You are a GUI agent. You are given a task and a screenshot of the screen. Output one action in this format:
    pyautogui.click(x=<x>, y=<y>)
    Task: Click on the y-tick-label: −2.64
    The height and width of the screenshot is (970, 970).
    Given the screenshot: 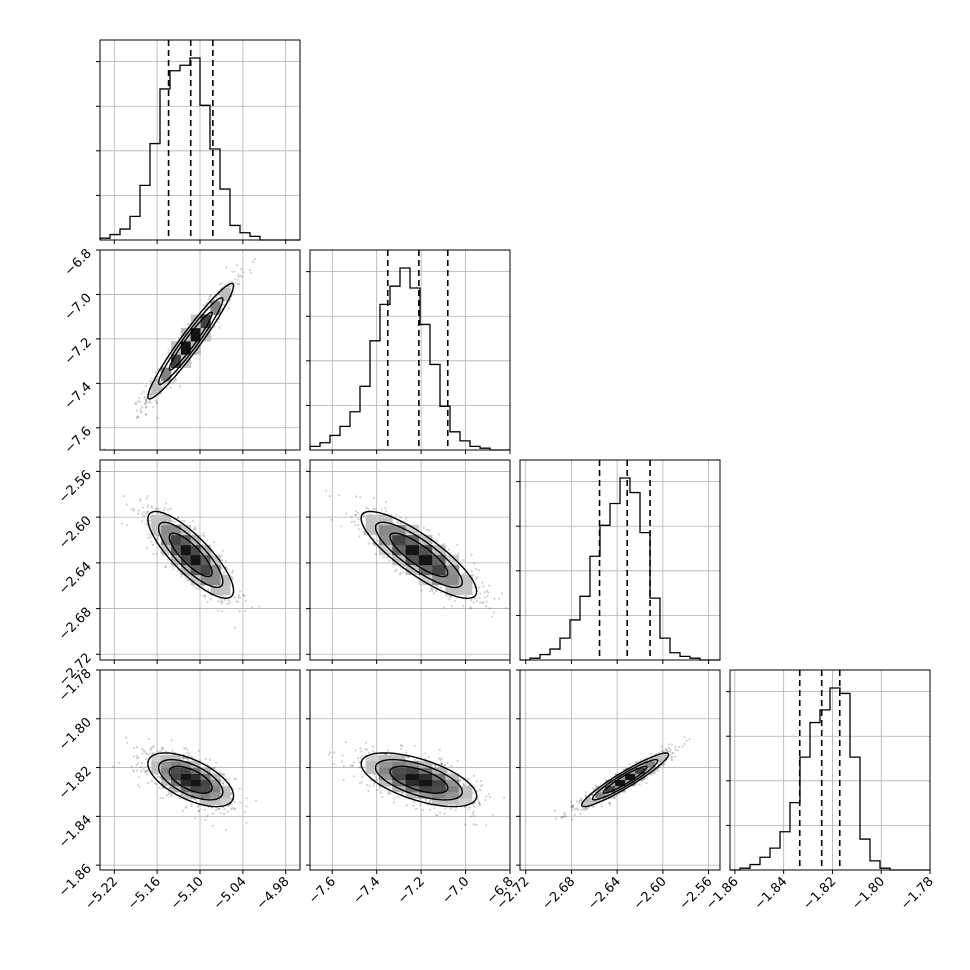 What is the action you would take?
    pyautogui.click(x=75, y=578)
    